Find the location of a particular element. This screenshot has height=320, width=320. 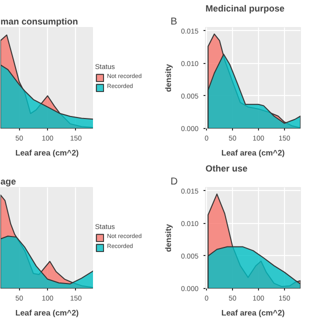

chart-title: age is located at coordinates (8, 181).